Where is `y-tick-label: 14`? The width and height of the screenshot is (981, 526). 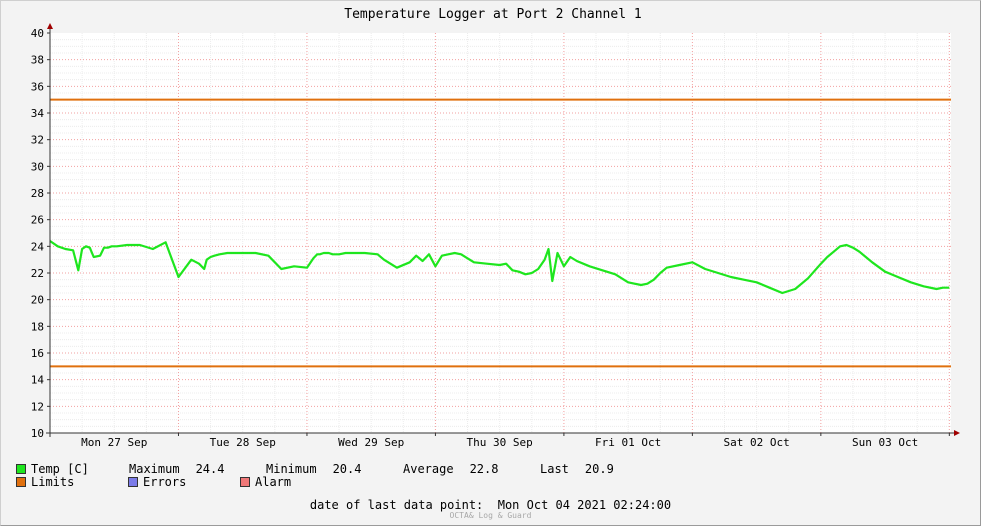
y-tick-label: 14 is located at coordinates (38, 380).